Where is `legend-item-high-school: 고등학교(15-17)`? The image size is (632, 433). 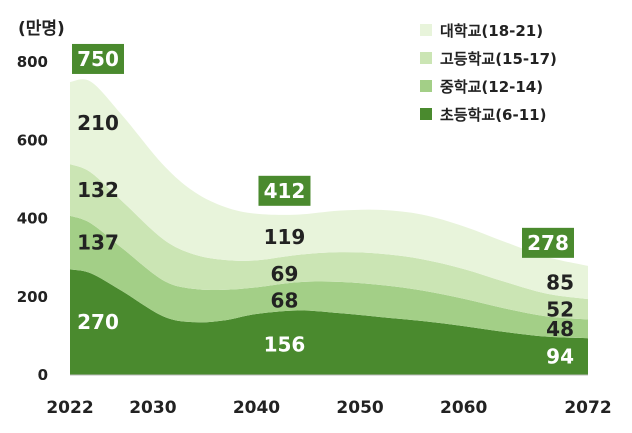 legend-item-high-school: 고등학교(15-17) is located at coordinates (488, 58).